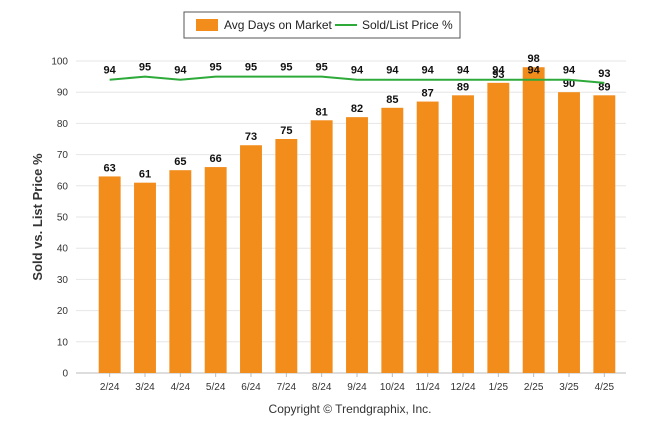 The image size is (646, 434). Describe the element at coordinates (278, 25) in the screenshot. I see `legend-label-bar: Avg Days on Market` at that location.